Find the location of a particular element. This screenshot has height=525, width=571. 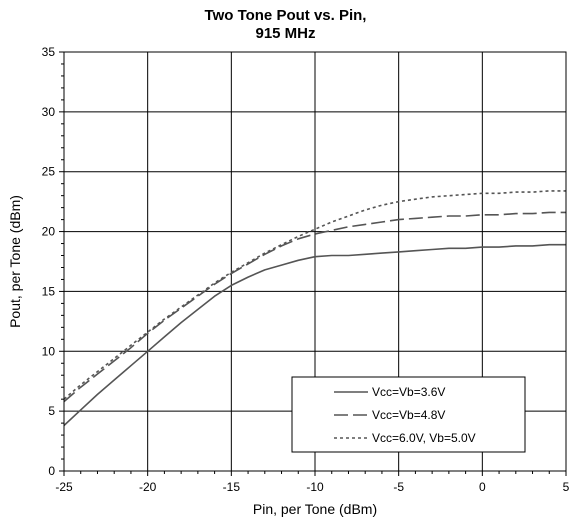

legend-label-1: Vcc=Vb=3.6V is located at coordinates (408, 392).